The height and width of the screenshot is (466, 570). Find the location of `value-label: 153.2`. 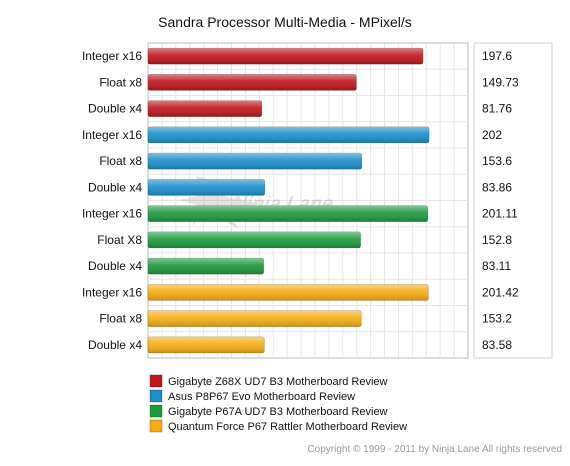

value-label: 153.2 is located at coordinates (497, 319).